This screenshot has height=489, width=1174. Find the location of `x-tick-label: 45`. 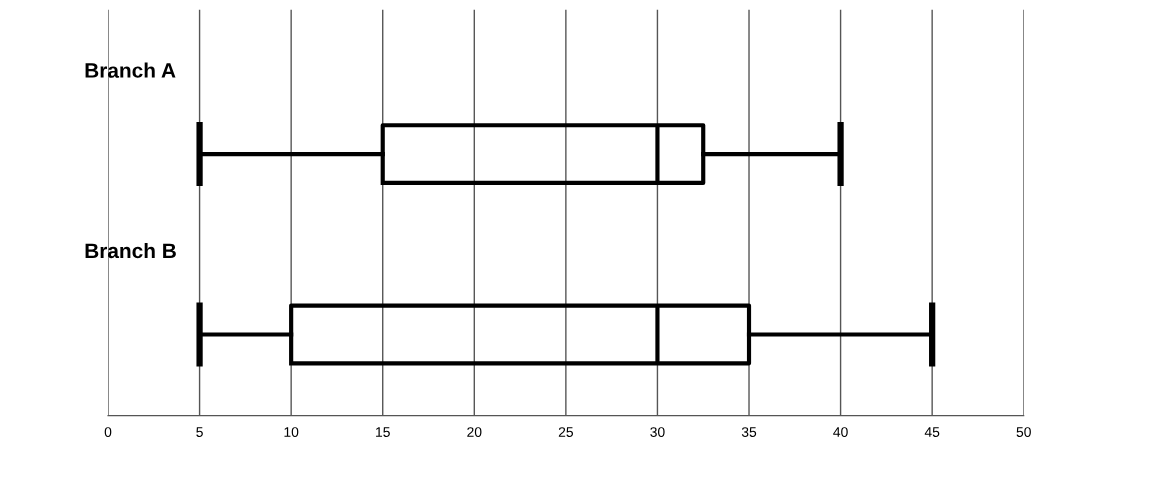

x-tick-label: 45 is located at coordinates (932, 432).